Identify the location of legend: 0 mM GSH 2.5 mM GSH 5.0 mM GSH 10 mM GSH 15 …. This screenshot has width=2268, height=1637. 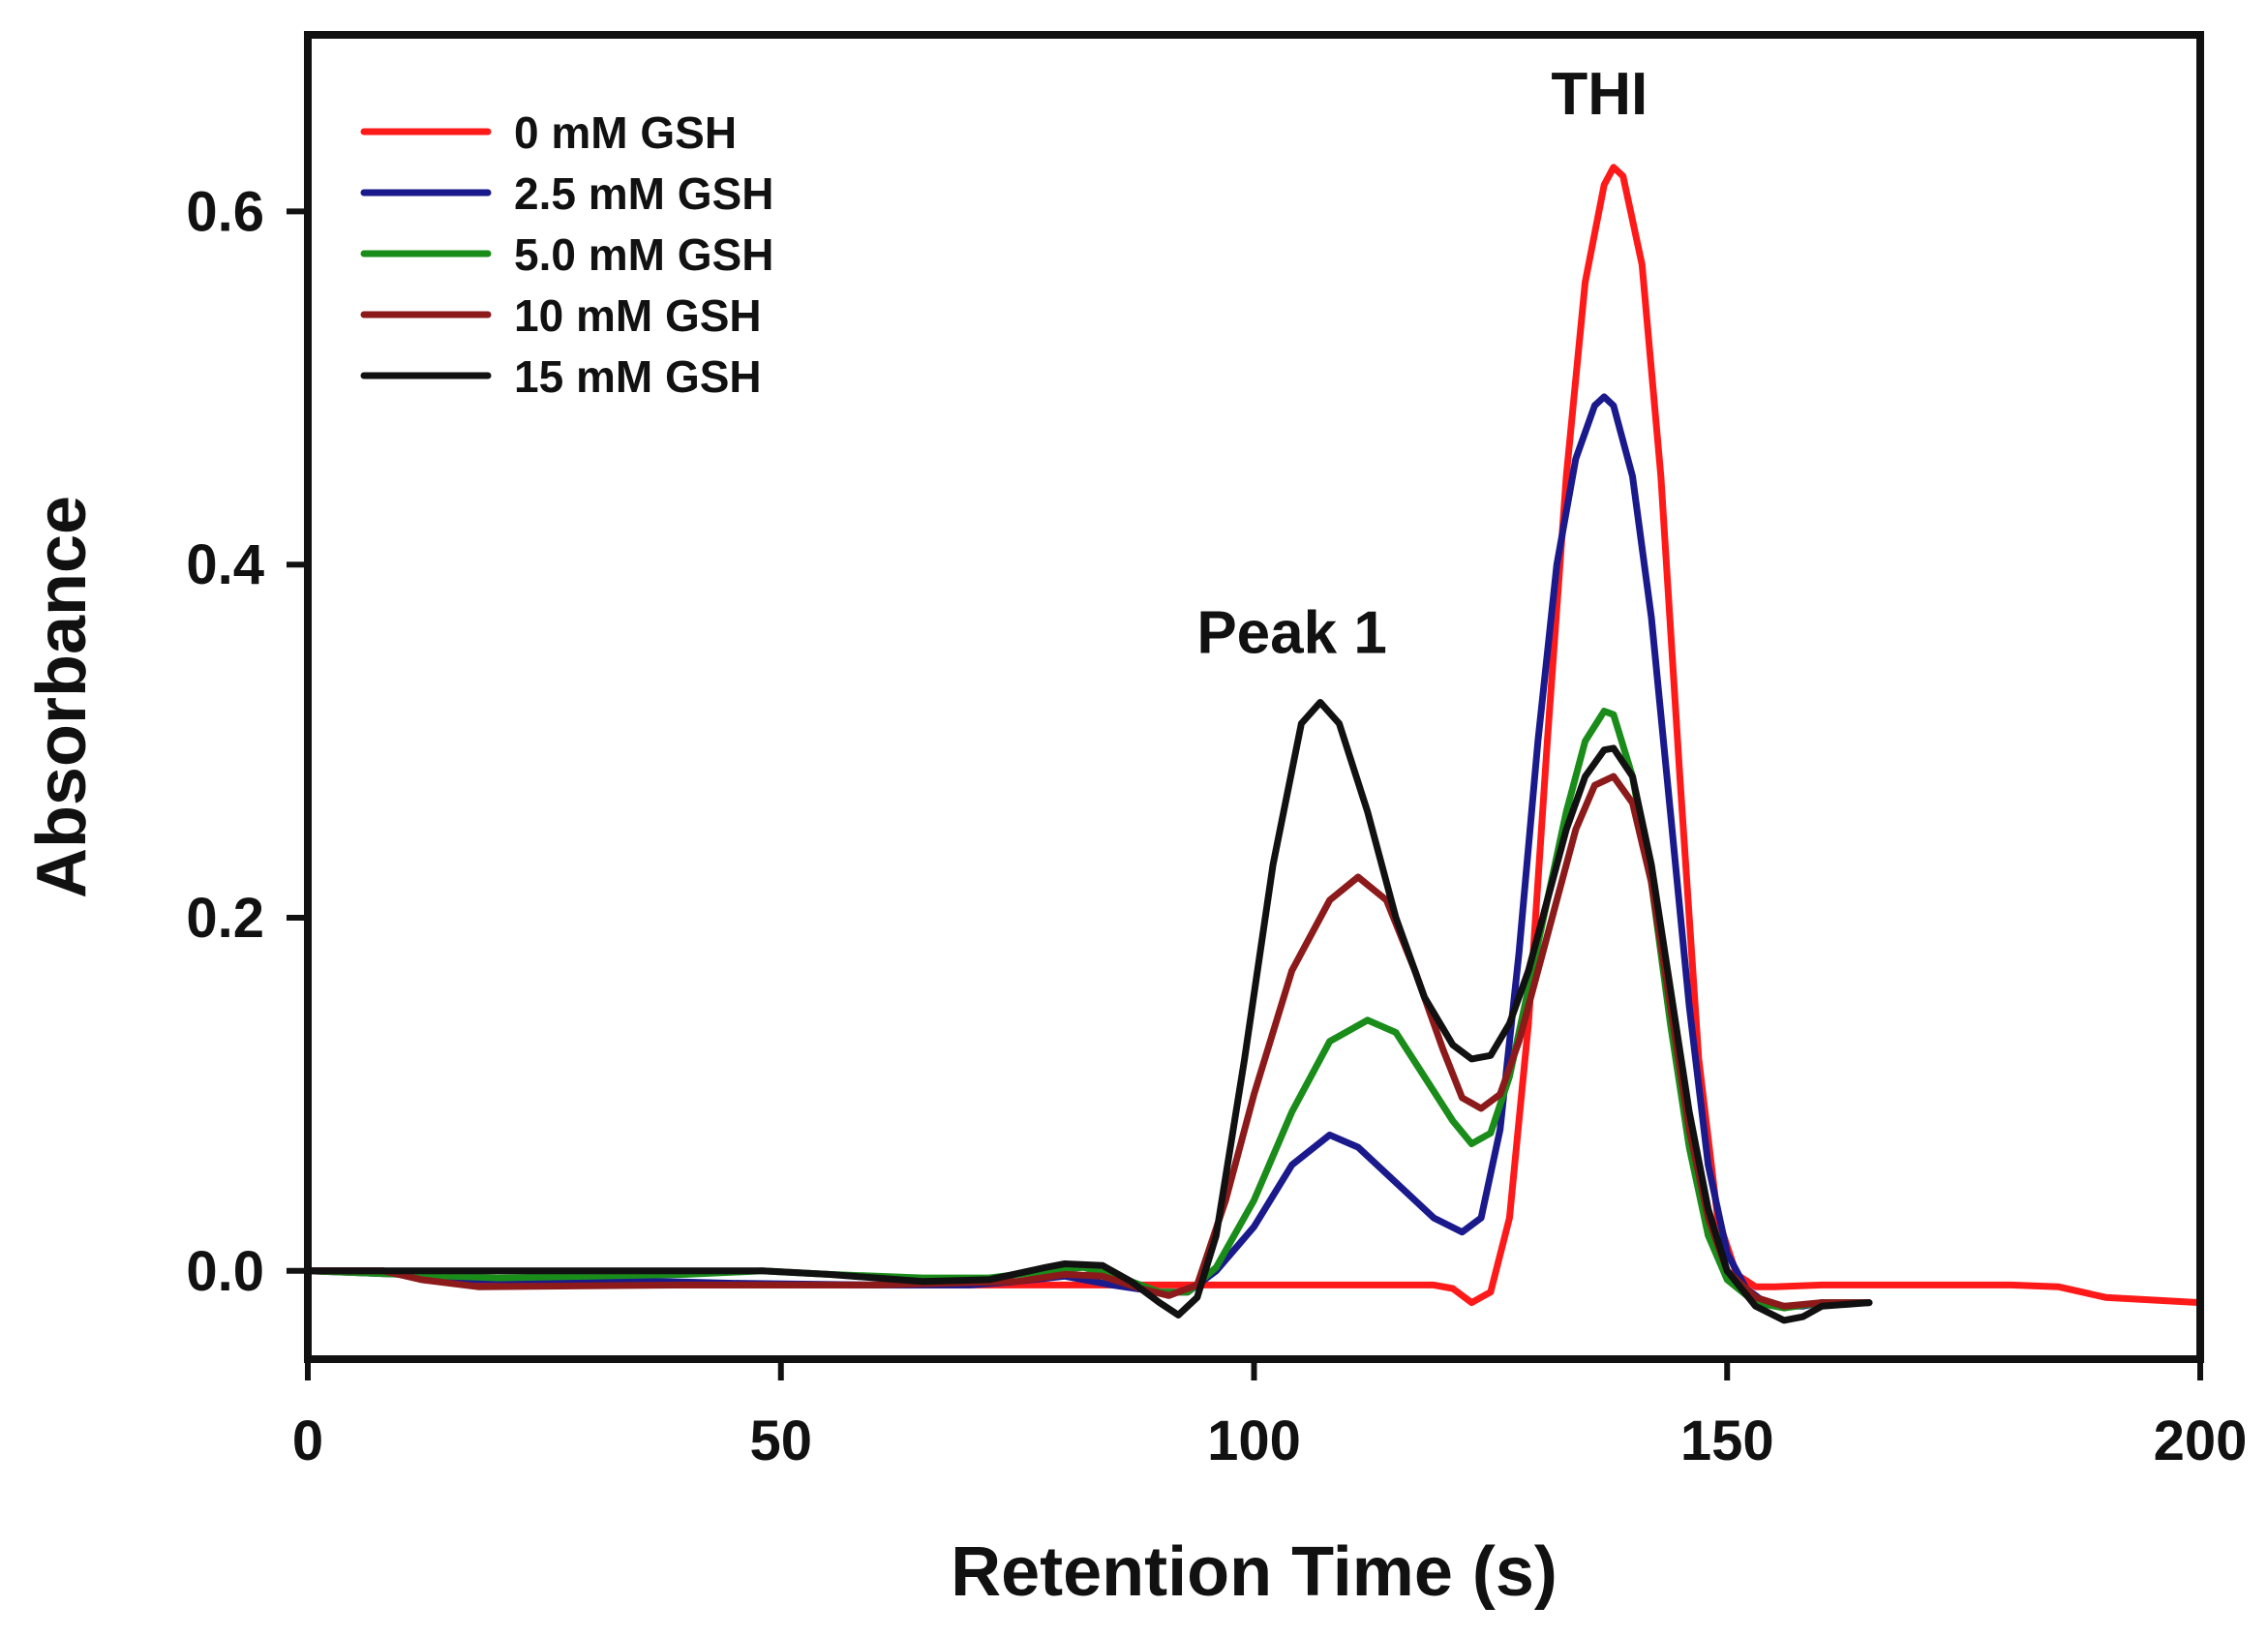
(566, 254).